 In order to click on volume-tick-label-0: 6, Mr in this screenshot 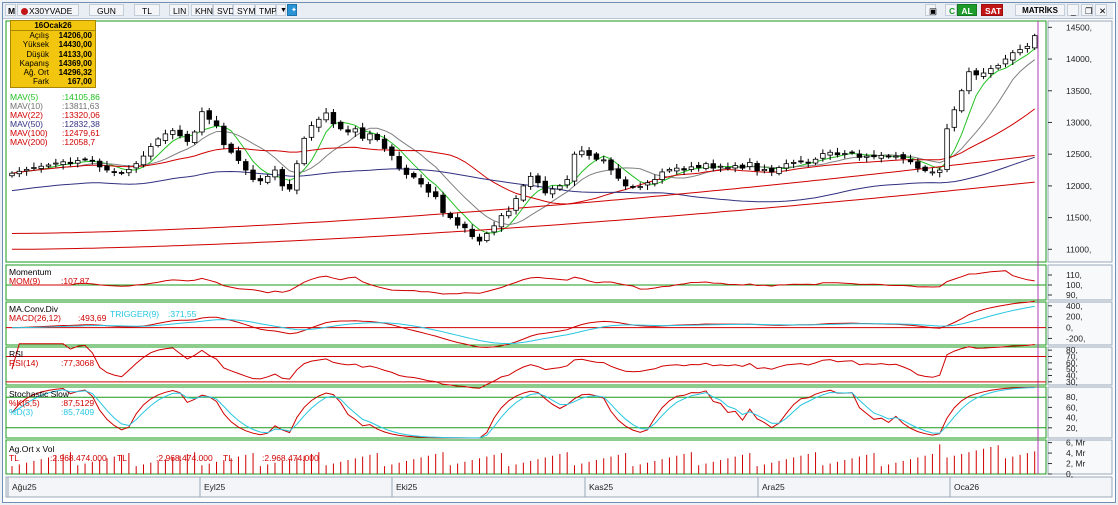, I will do `click(1076, 443)`.